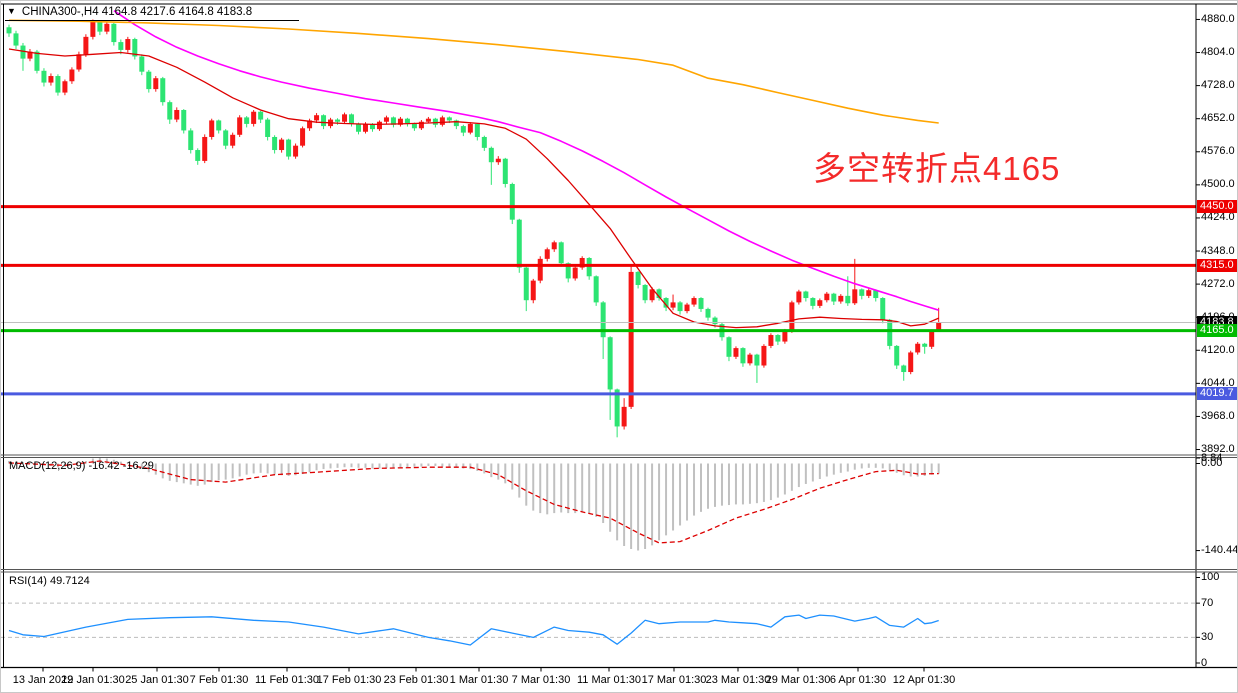 This screenshot has height=693, width=1238. What do you see at coordinates (1218, 118) in the screenshot?
I see `price-axis-label: 4652.0` at bounding box center [1218, 118].